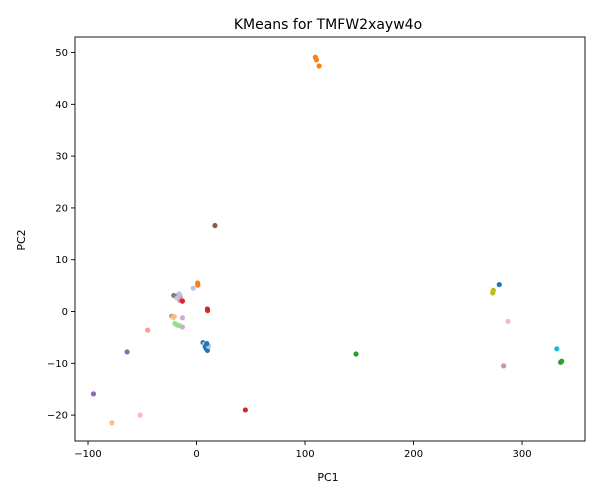 This screenshot has width=600, height=500. Describe the element at coordinates (413, 454) in the screenshot. I see `x-tick-label: 200` at that location.